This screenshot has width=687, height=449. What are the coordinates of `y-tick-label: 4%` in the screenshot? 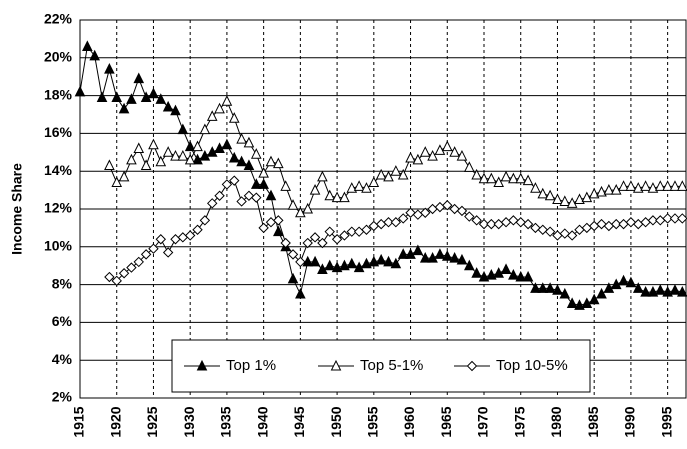 It's located at (62, 359).